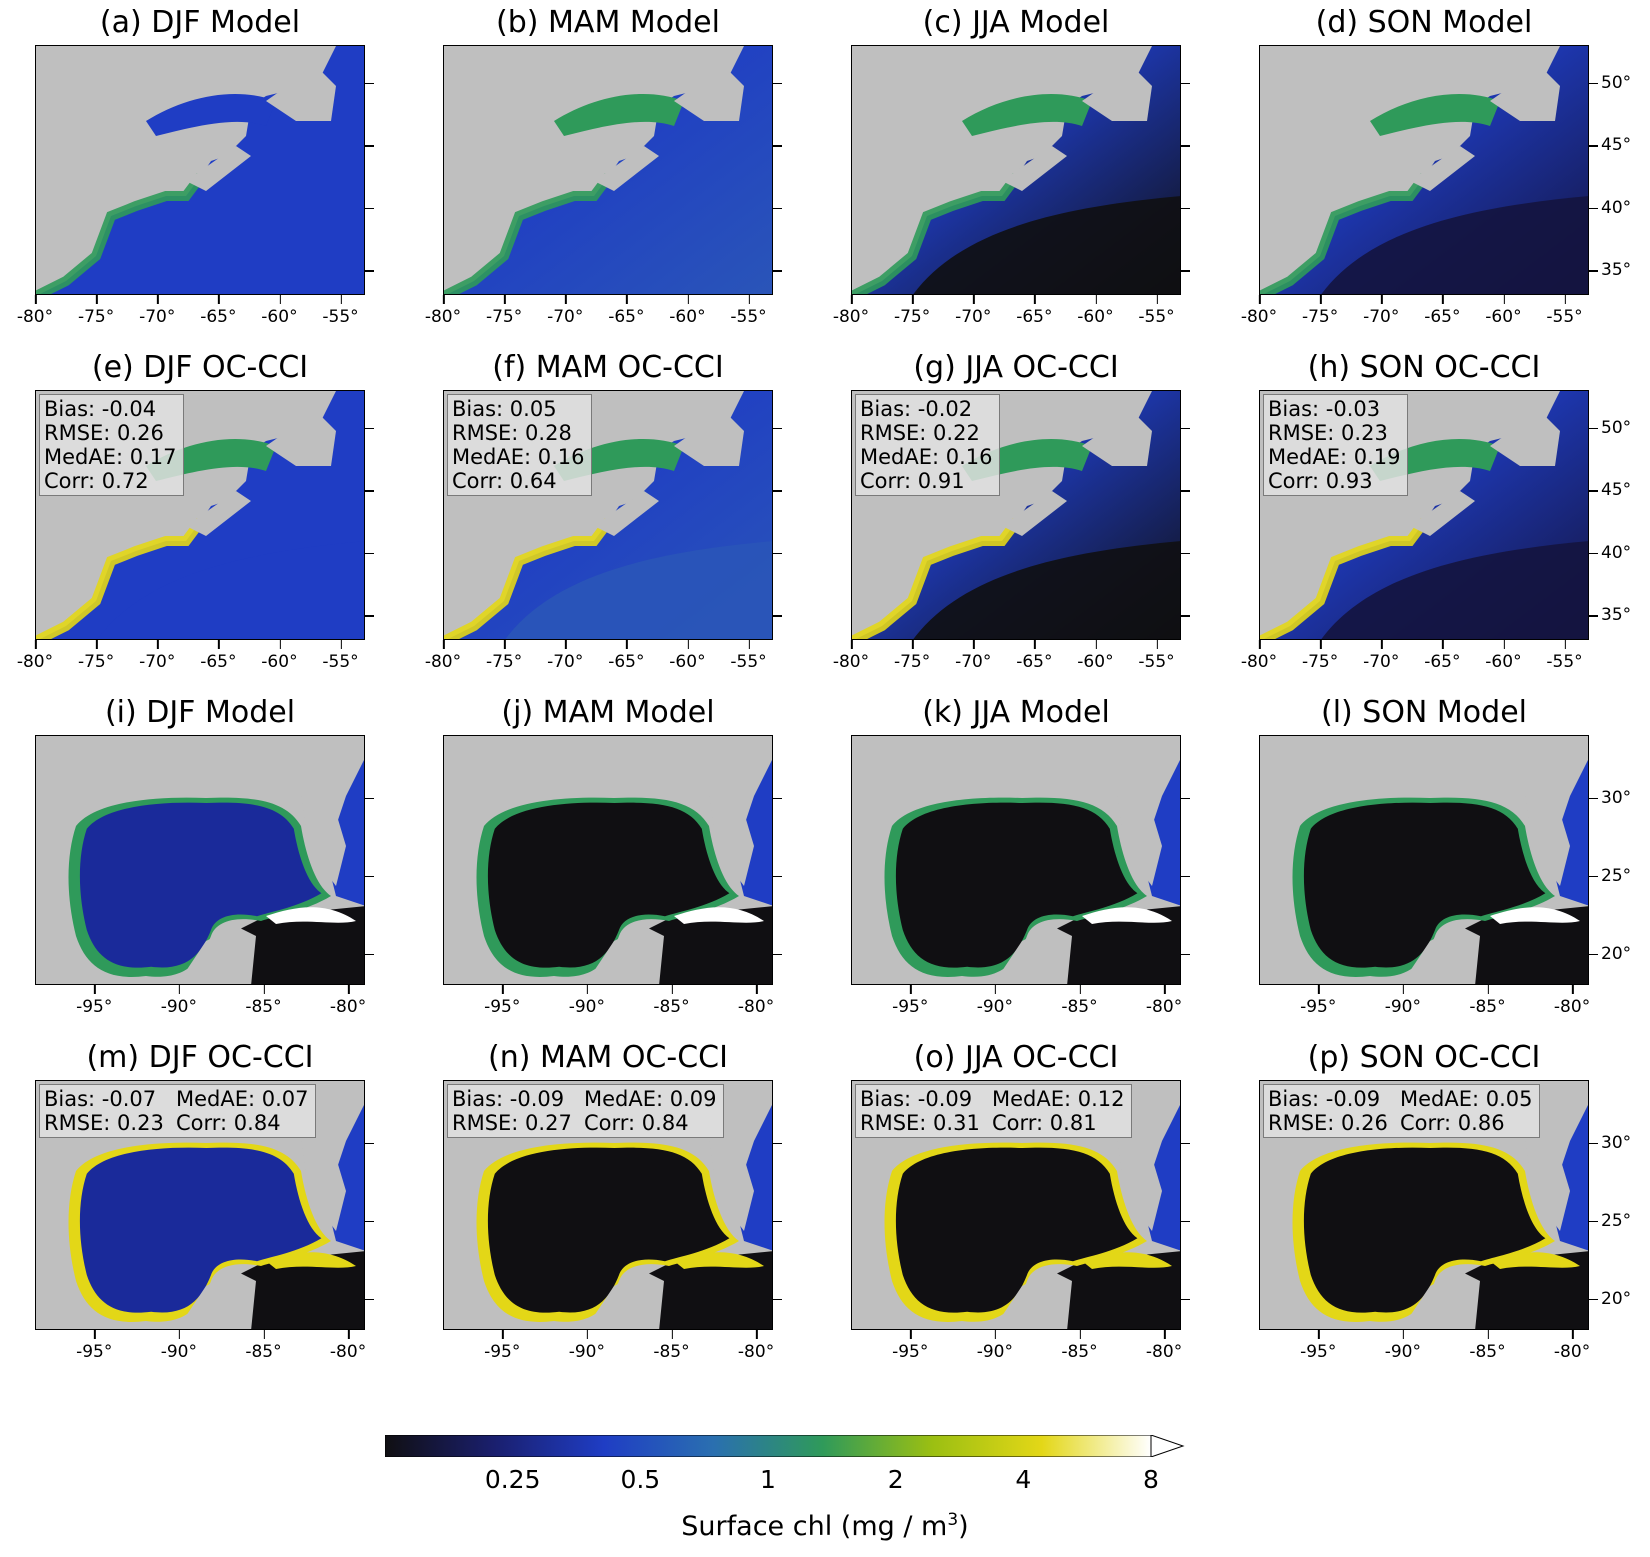 The height and width of the screenshot is (1557, 1650). What do you see at coordinates (1618, 170) in the screenshot?
I see `y-axis: 50° 45° 40° 35°` at bounding box center [1618, 170].